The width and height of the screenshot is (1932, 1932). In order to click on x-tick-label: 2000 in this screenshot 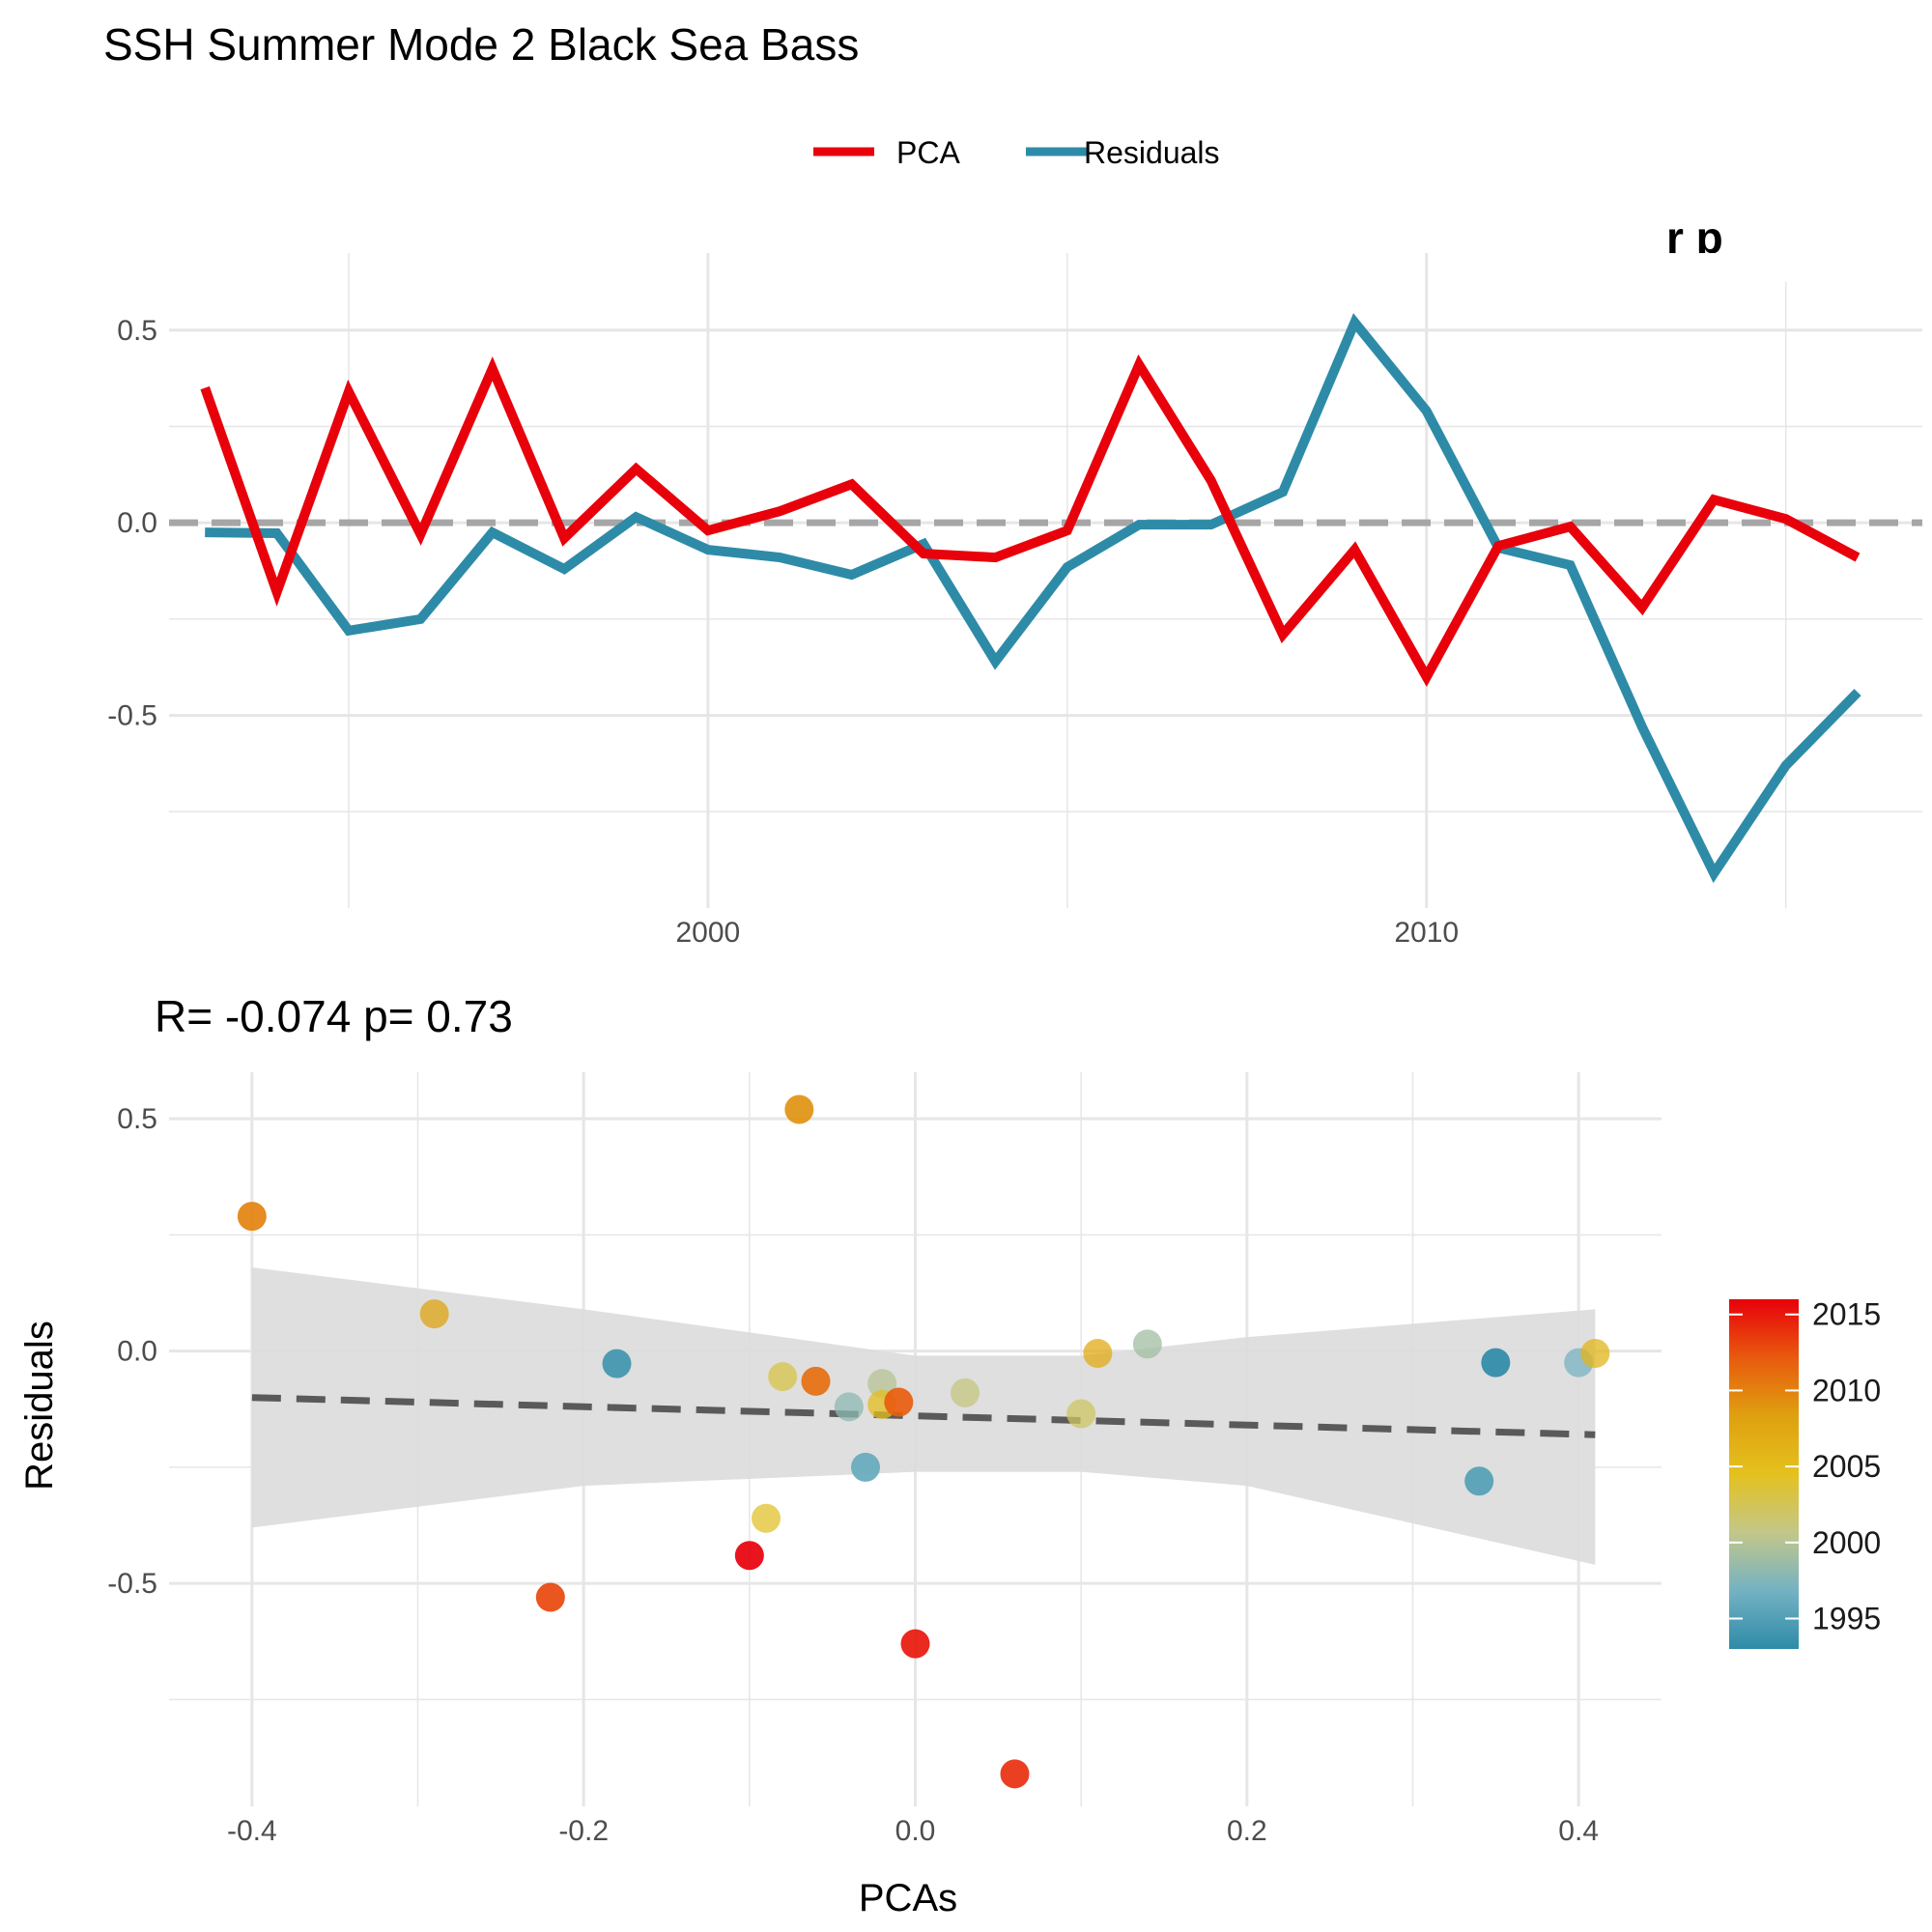, I will do `click(708, 933)`.